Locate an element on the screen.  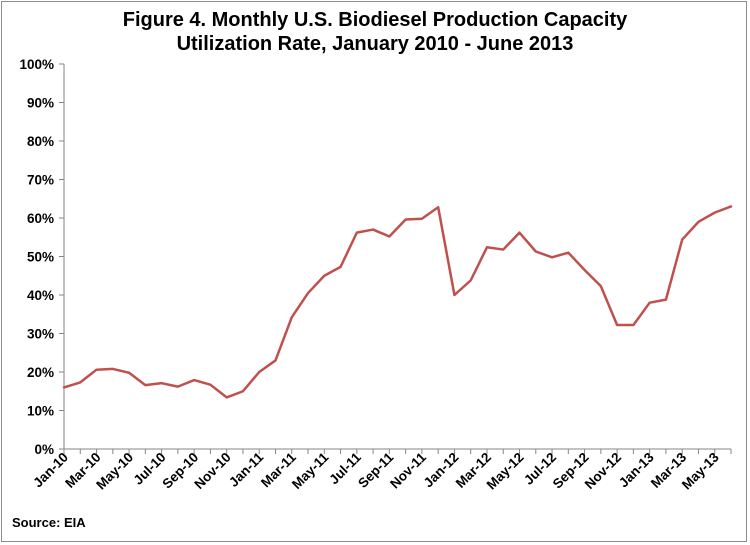
y-tick-label: 80% is located at coordinates (40, 141).